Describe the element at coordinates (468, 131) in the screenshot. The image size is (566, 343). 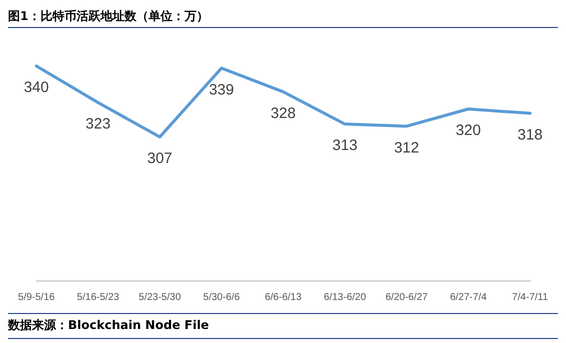
I see `data-label: 320` at that location.